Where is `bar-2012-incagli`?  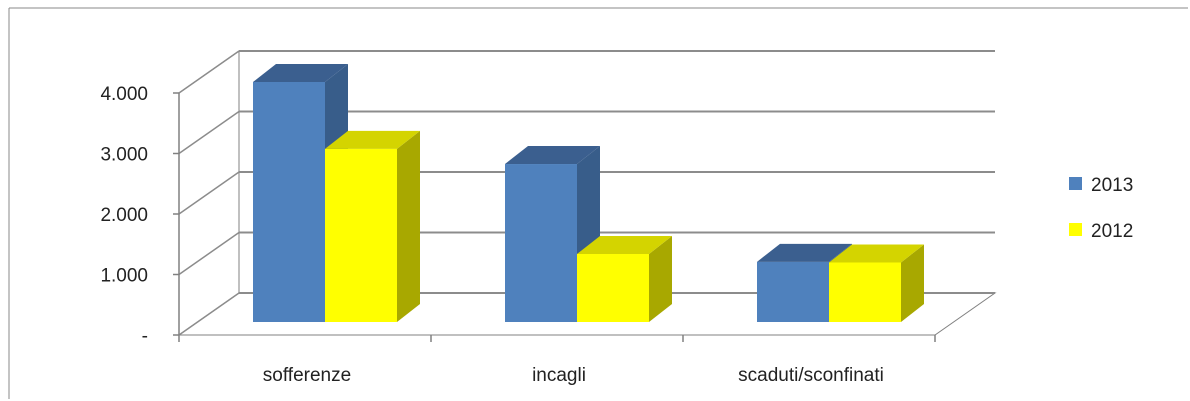
bar-2012-incagli is located at coordinates (624, 278).